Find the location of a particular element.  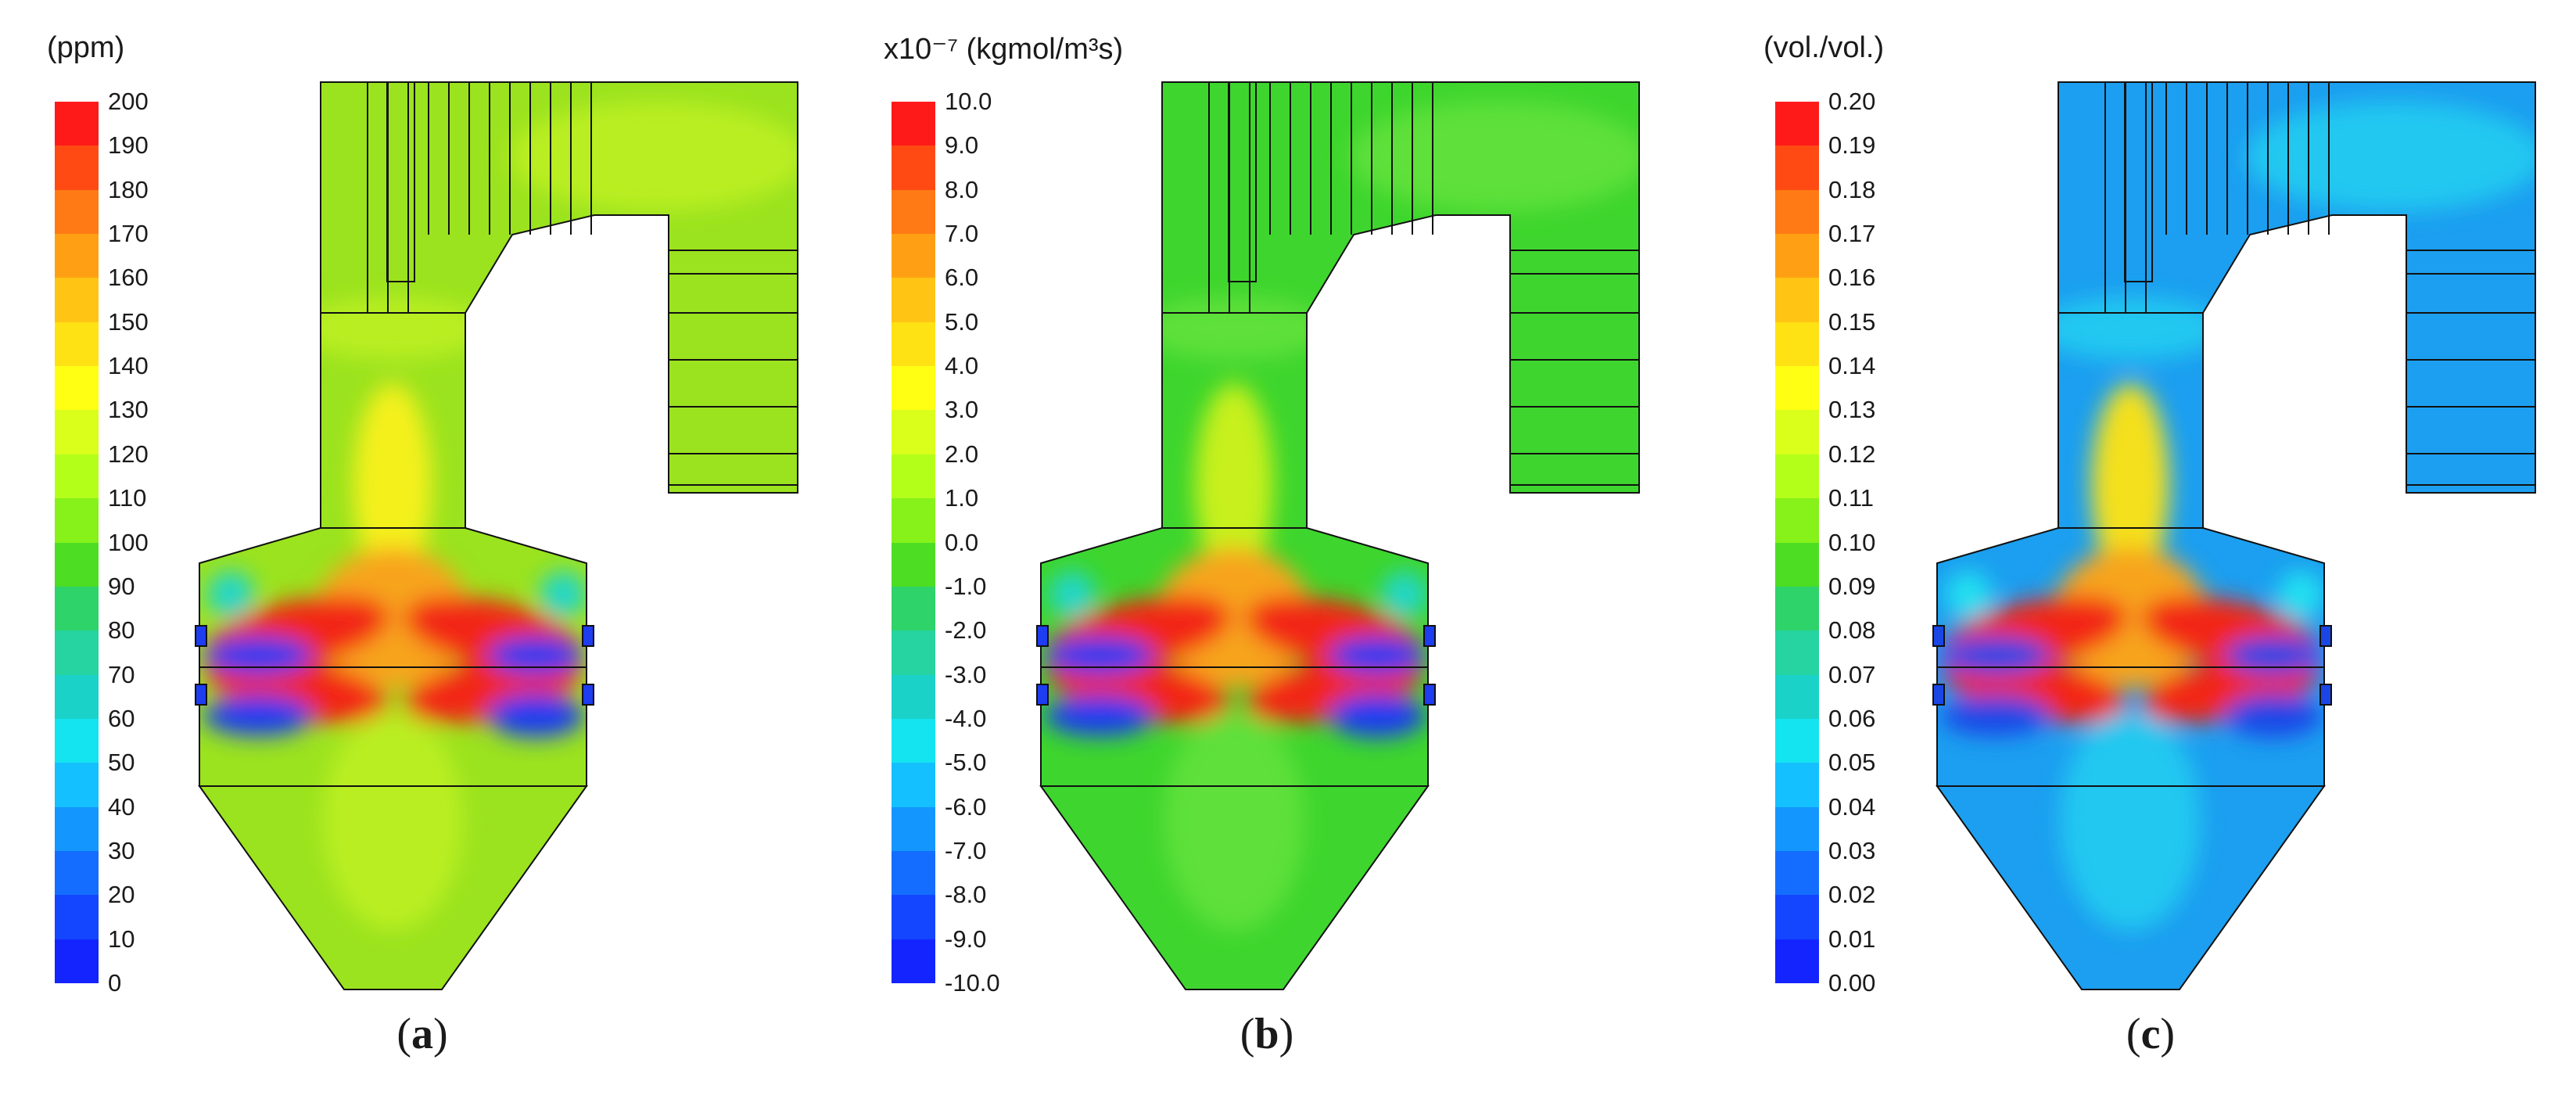

colorbar-unit-label: x10⁻⁷ (kgmol/m³s) is located at coordinates (1004, 49).